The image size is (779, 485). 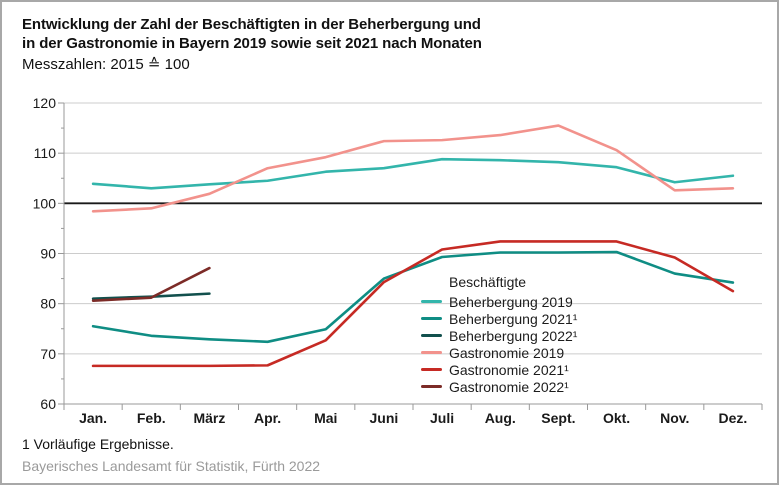 I want to click on legend-item: Beherbergung 2021¹, so click(x=499, y=318).